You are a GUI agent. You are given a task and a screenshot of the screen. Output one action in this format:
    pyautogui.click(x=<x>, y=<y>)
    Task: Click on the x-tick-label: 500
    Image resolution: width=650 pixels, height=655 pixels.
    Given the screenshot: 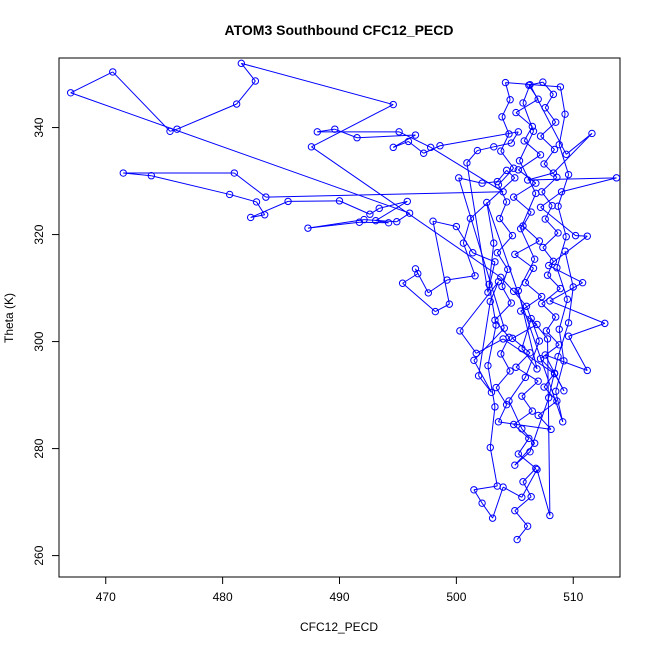 What is the action you would take?
    pyautogui.click(x=456, y=597)
    